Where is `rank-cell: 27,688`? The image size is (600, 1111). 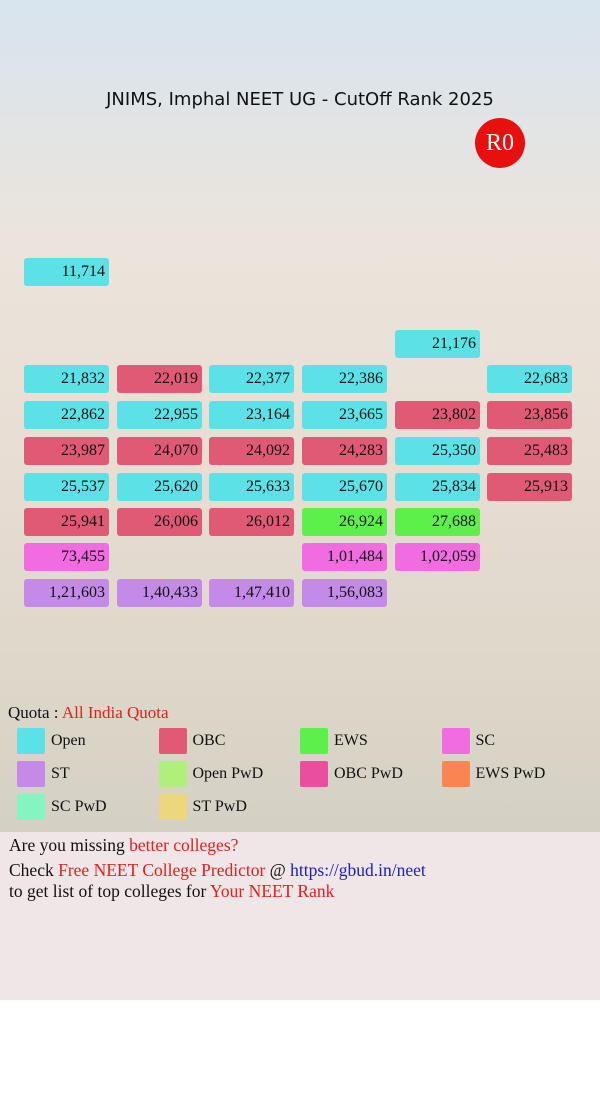
rank-cell: 27,688 is located at coordinates (437, 522).